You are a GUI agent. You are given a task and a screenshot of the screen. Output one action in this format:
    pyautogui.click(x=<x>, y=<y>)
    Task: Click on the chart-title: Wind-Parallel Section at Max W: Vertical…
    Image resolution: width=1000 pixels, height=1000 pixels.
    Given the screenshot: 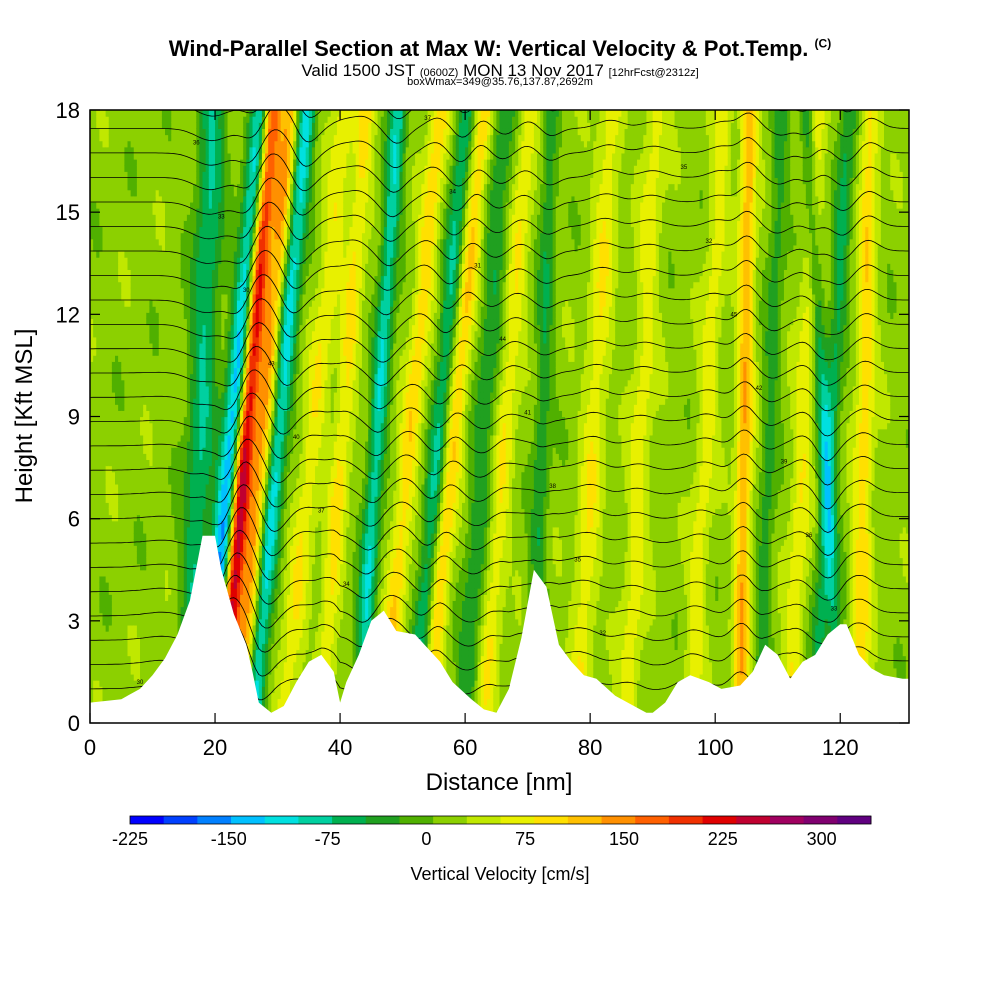 What is the action you would take?
    pyautogui.click(x=500, y=49)
    